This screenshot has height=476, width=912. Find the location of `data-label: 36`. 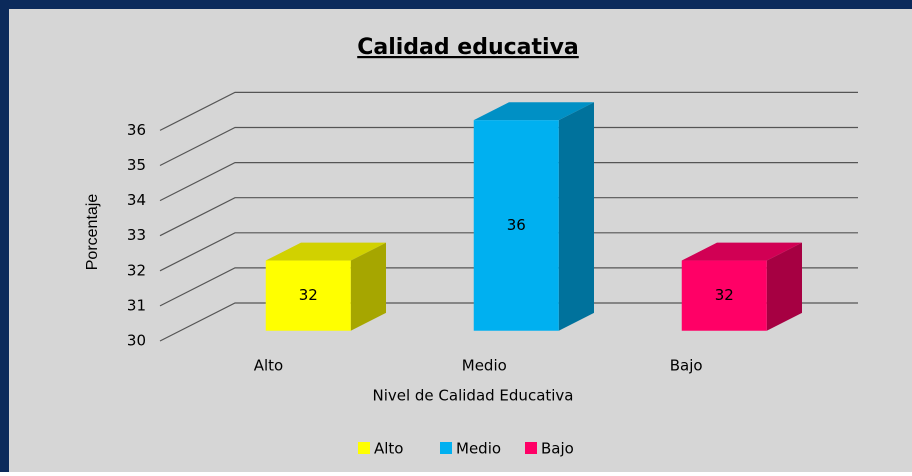

data-label: 36 is located at coordinates (516, 225).